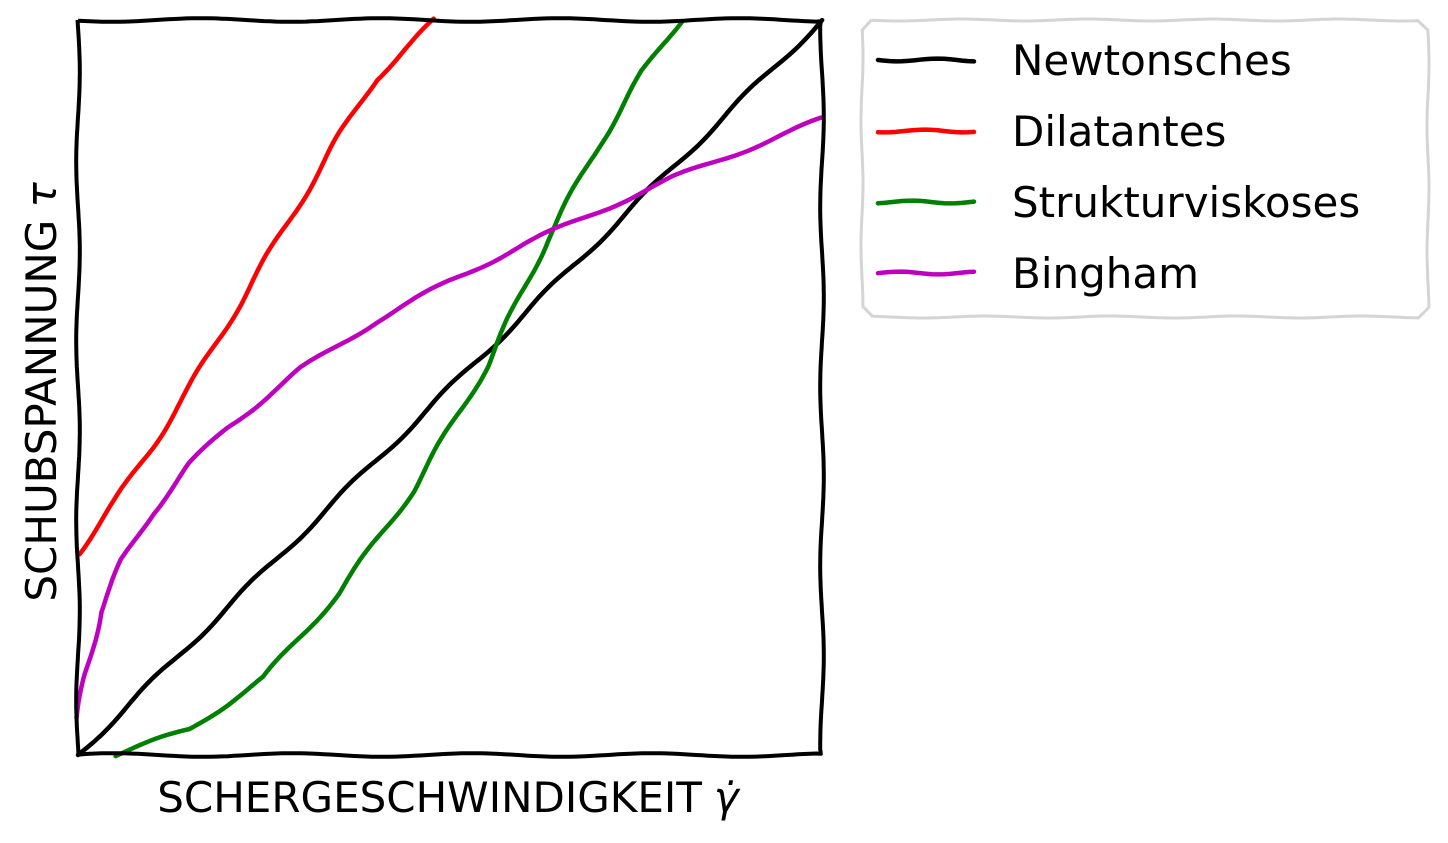  What do you see at coordinates (926, 60) in the screenshot?
I see `legend-swatch-newtonsches` at bounding box center [926, 60].